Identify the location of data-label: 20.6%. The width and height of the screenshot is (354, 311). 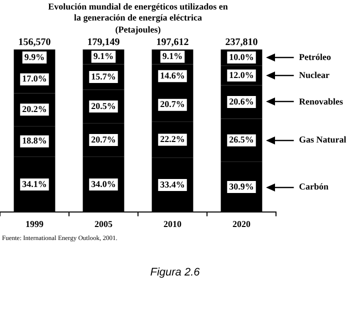
(241, 101).